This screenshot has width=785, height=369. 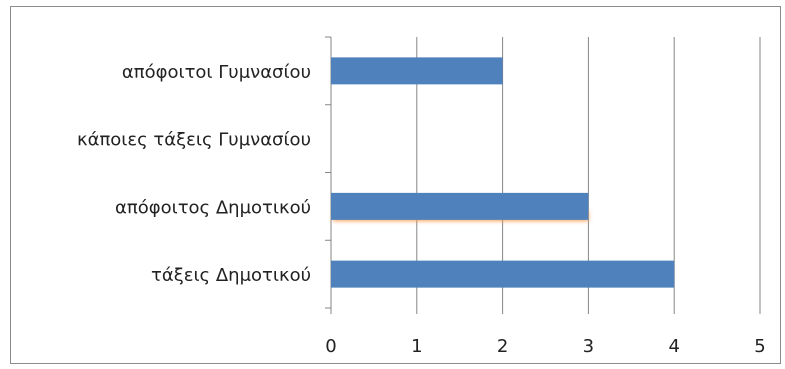 What do you see at coordinates (216, 72) in the screenshot?
I see `category-label: απόφοιτοι Γυμνασίου` at bounding box center [216, 72].